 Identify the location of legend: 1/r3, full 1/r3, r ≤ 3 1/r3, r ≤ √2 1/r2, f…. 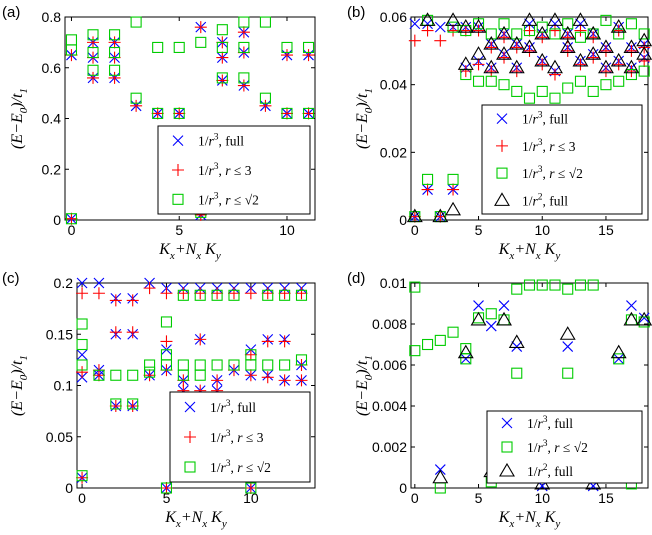
(562, 159).